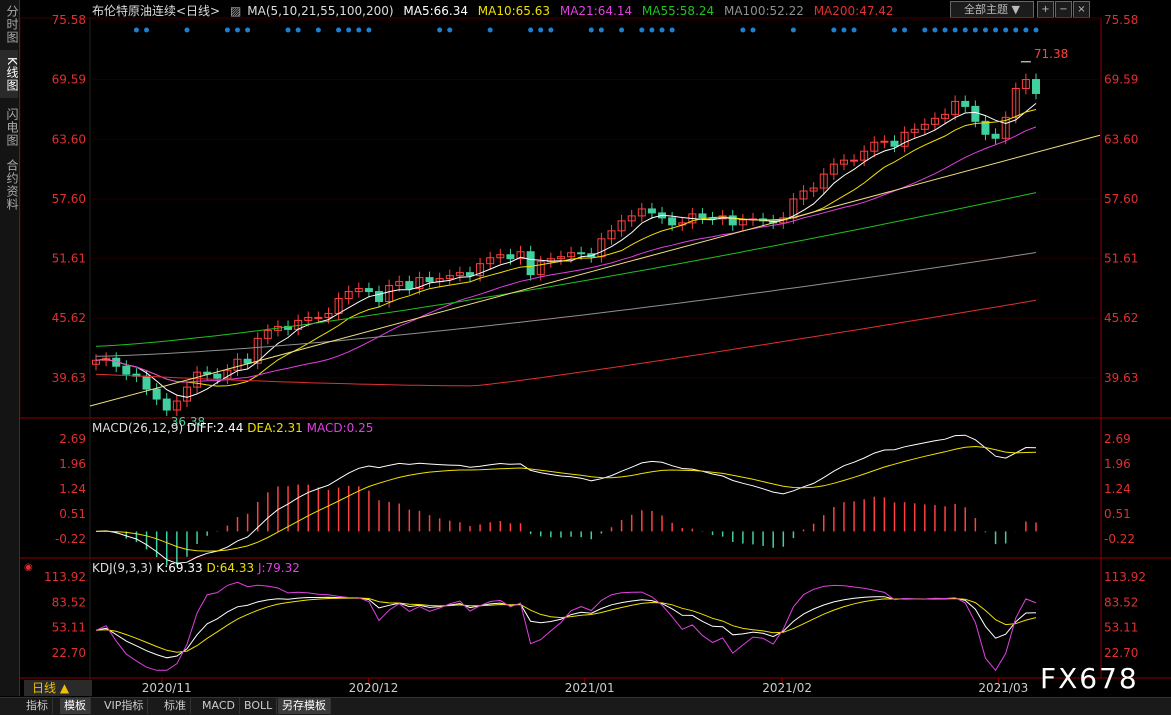  What do you see at coordinates (70, 539) in the screenshot?
I see `macd-tick-left: -0.22` at bounding box center [70, 539].